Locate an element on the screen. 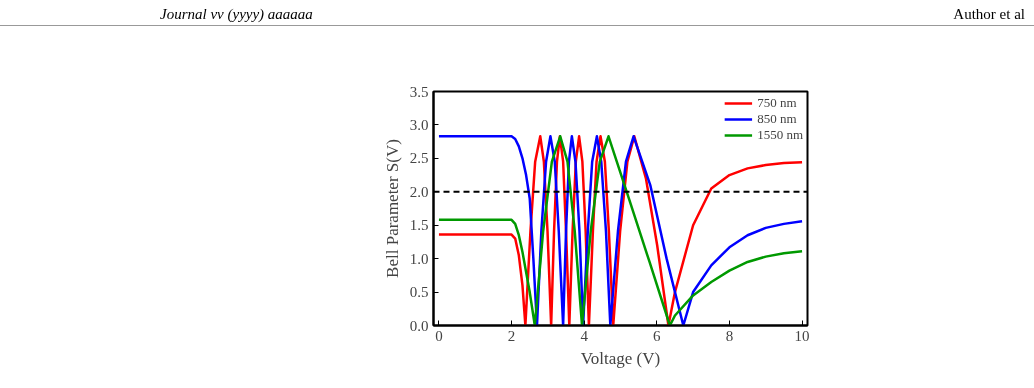 This screenshot has width=1034, height=388. y-tick-label: 3.0 is located at coordinates (419, 124).